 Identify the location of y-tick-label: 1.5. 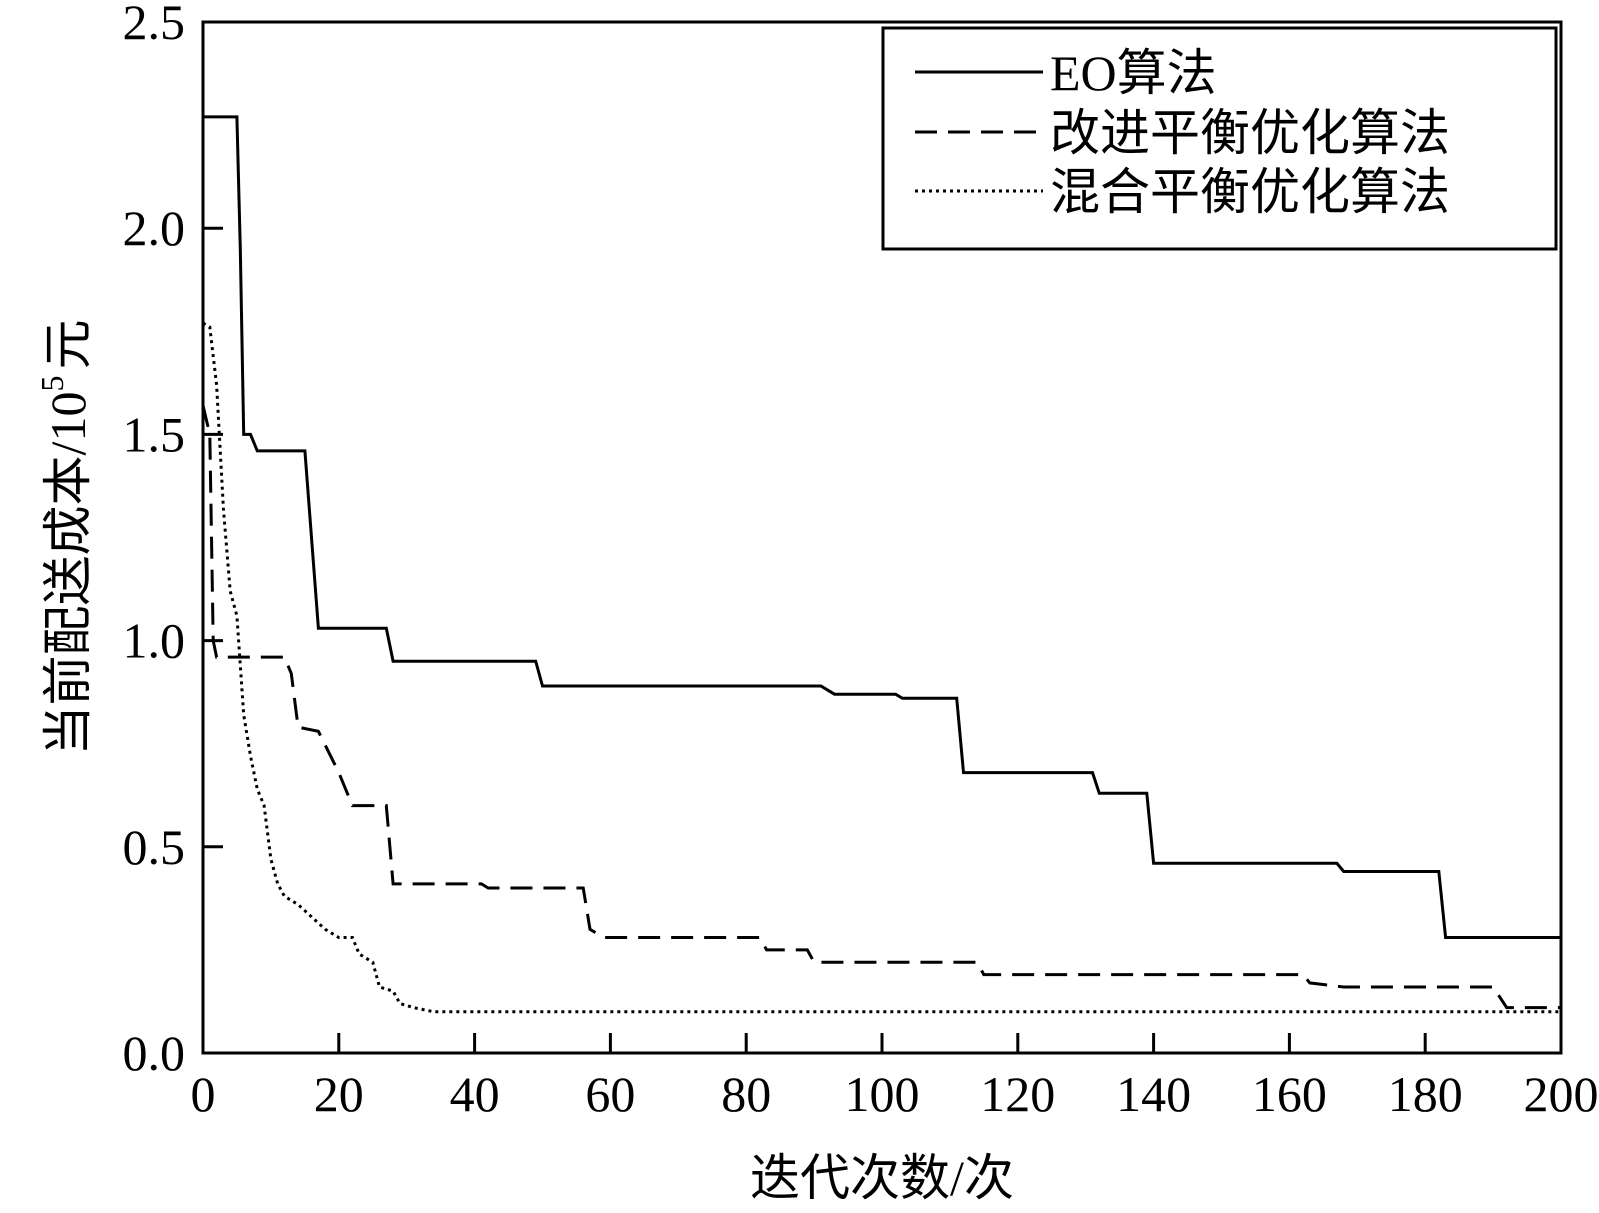
(154, 434).